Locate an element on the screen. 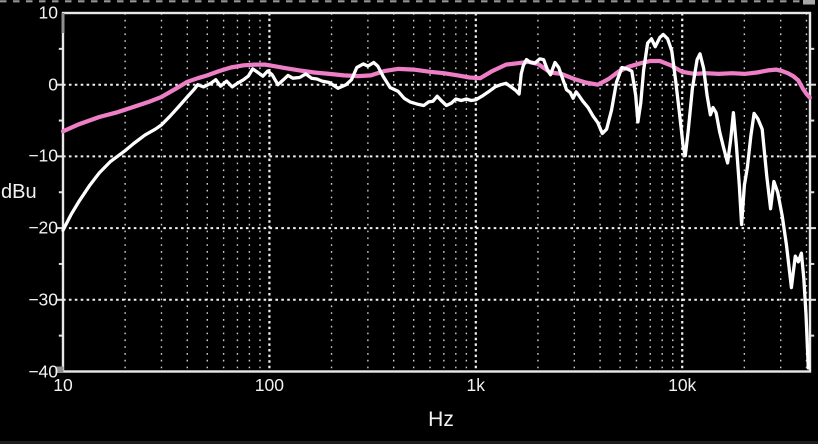 The width and height of the screenshot is (818, 444). x-axis-title: Hz is located at coordinates (441, 419).